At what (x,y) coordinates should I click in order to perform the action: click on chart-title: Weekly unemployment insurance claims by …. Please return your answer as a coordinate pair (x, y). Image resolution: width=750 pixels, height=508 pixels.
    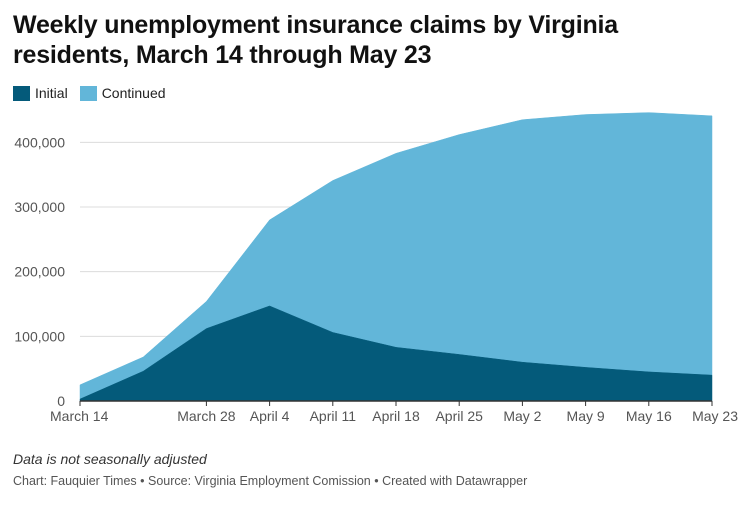
    Looking at the image, I should click on (315, 40).